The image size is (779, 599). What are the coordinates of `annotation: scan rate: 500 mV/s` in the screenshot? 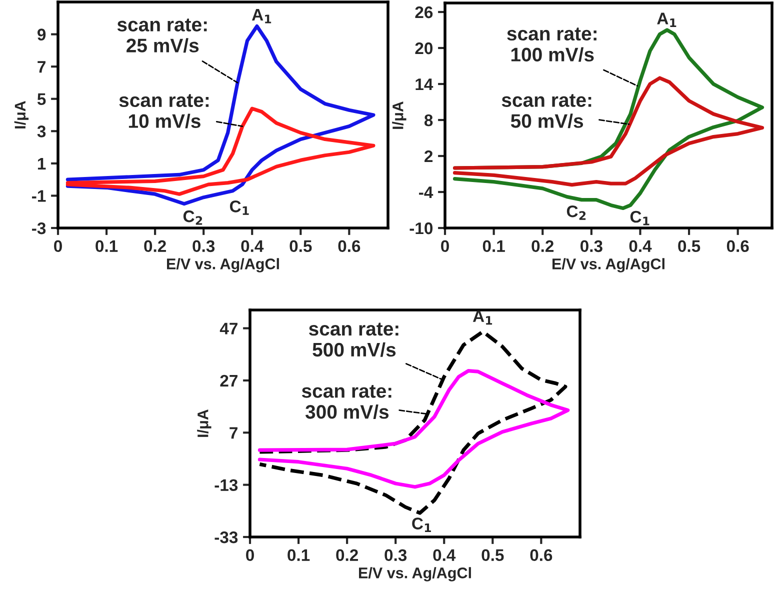 It's located at (353, 339).